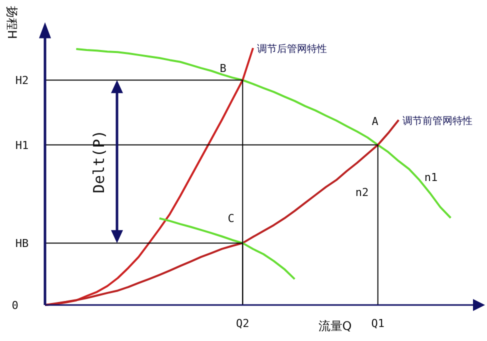 This screenshot has height=341, width=487. Describe the element at coordinates (223, 68) in the screenshot. I see `annotation: B` at that location.